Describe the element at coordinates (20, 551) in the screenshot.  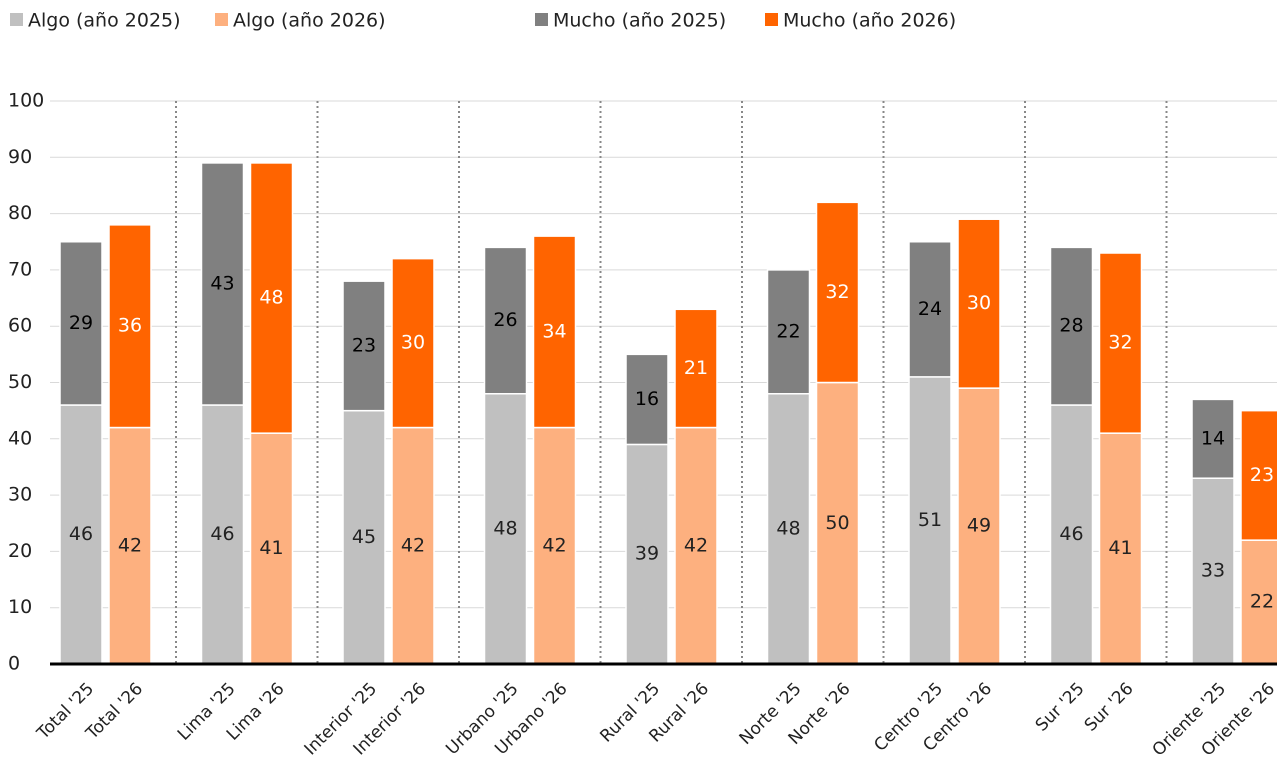
I see `y-tick-label: 20` at that location.